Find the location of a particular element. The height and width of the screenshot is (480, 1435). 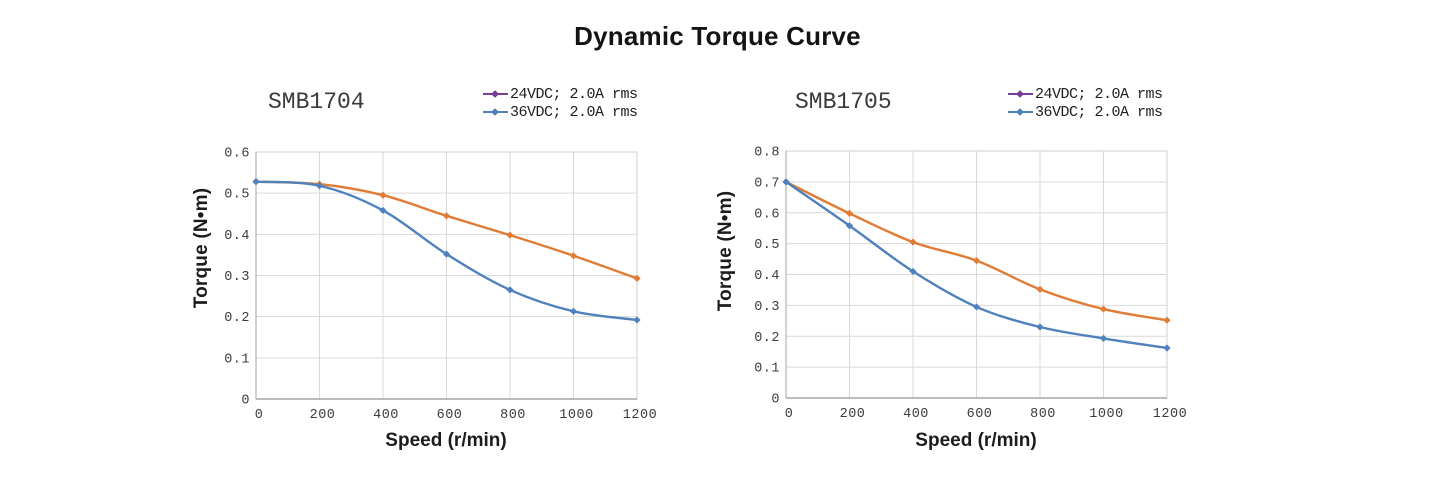

legend-smb1705: 24VDC; 2.0A rms 36VDC; 2.0A rms is located at coordinates (1085, 103).